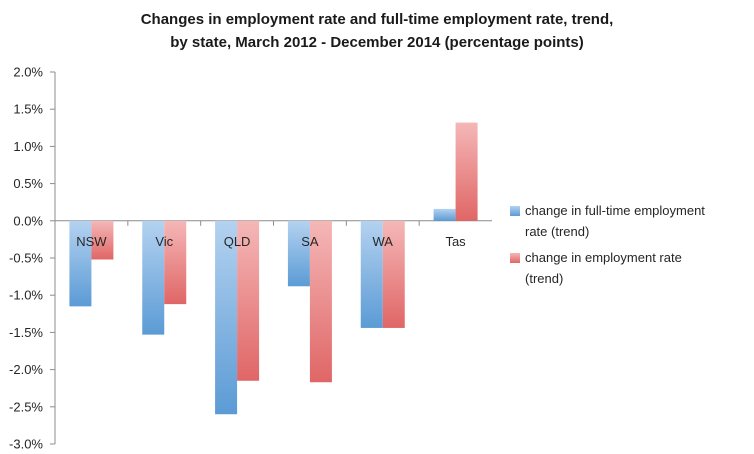  Describe the element at coordinates (26, 444) in the screenshot. I see `y-tick-label: -3.0%` at that location.